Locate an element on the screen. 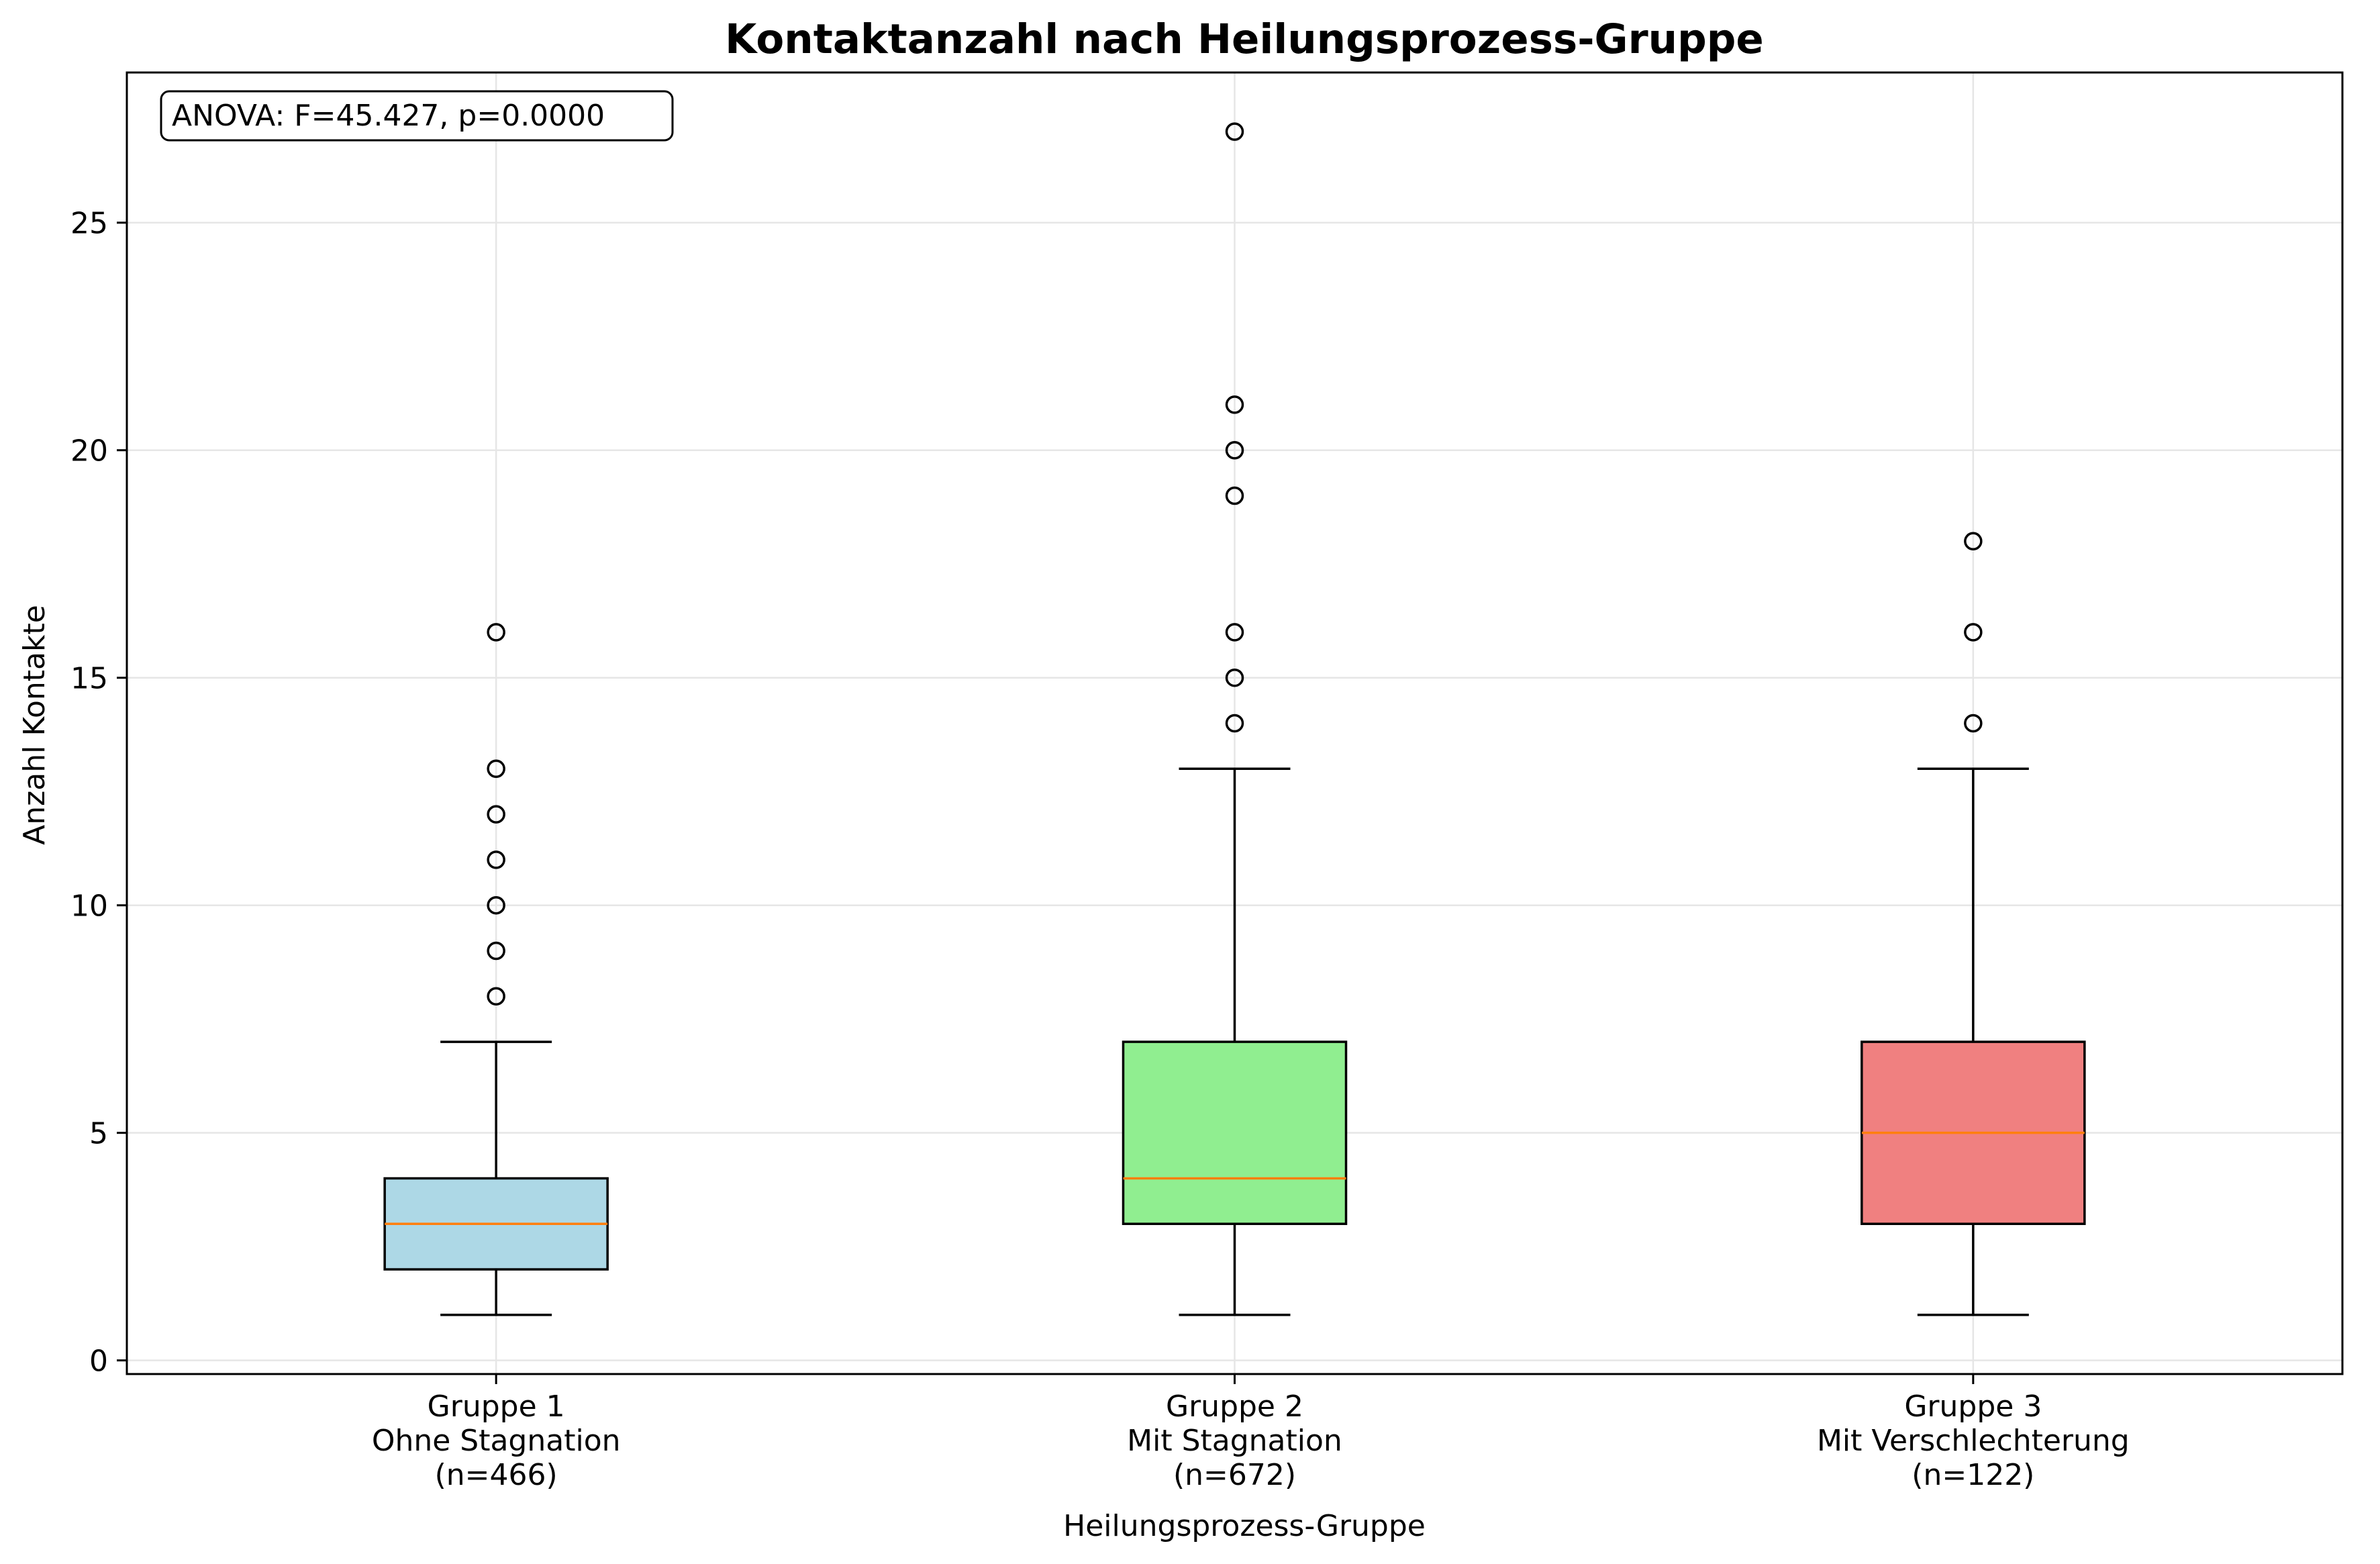  y-tick-label: 25 is located at coordinates (89, 224).